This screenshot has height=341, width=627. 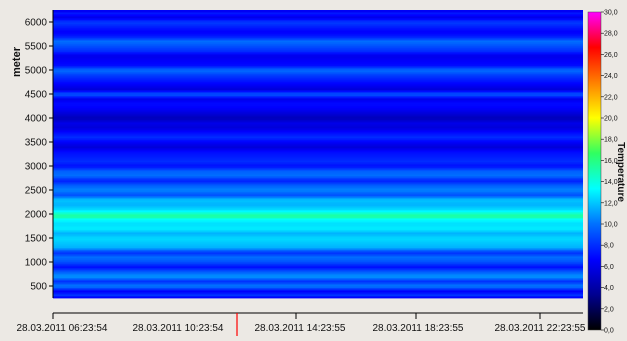 What do you see at coordinates (36, 263) in the screenshot?
I see `y-tick-label: 1000` at bounding box center [36, 263].